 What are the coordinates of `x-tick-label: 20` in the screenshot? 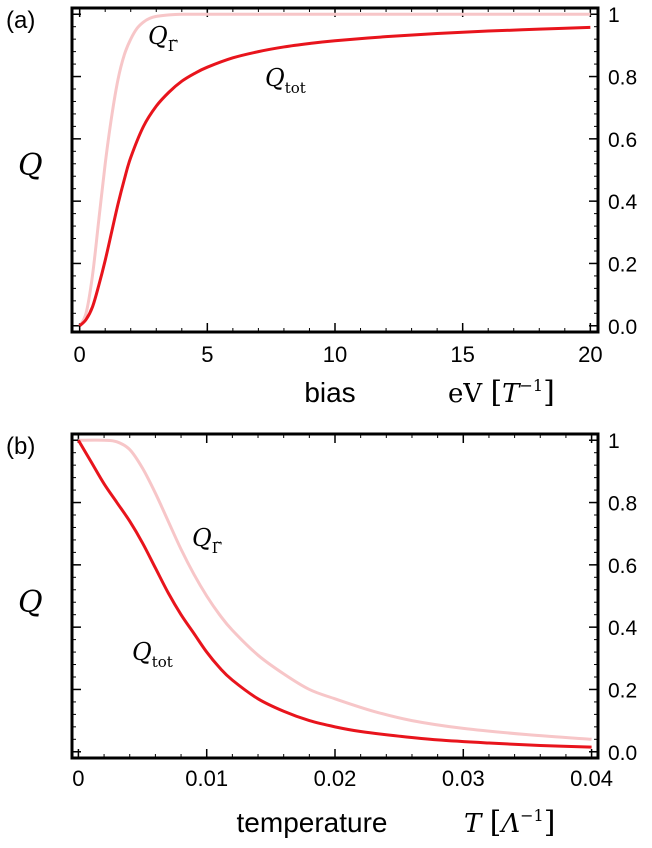 It's located at (590, 354).